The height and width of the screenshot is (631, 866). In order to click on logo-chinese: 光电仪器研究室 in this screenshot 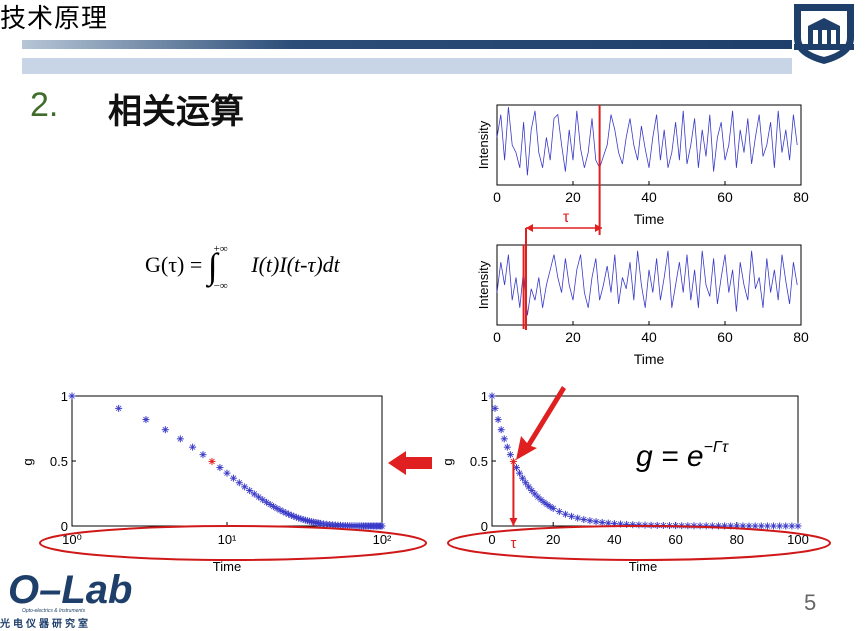, I will do `click(45, 623)`.